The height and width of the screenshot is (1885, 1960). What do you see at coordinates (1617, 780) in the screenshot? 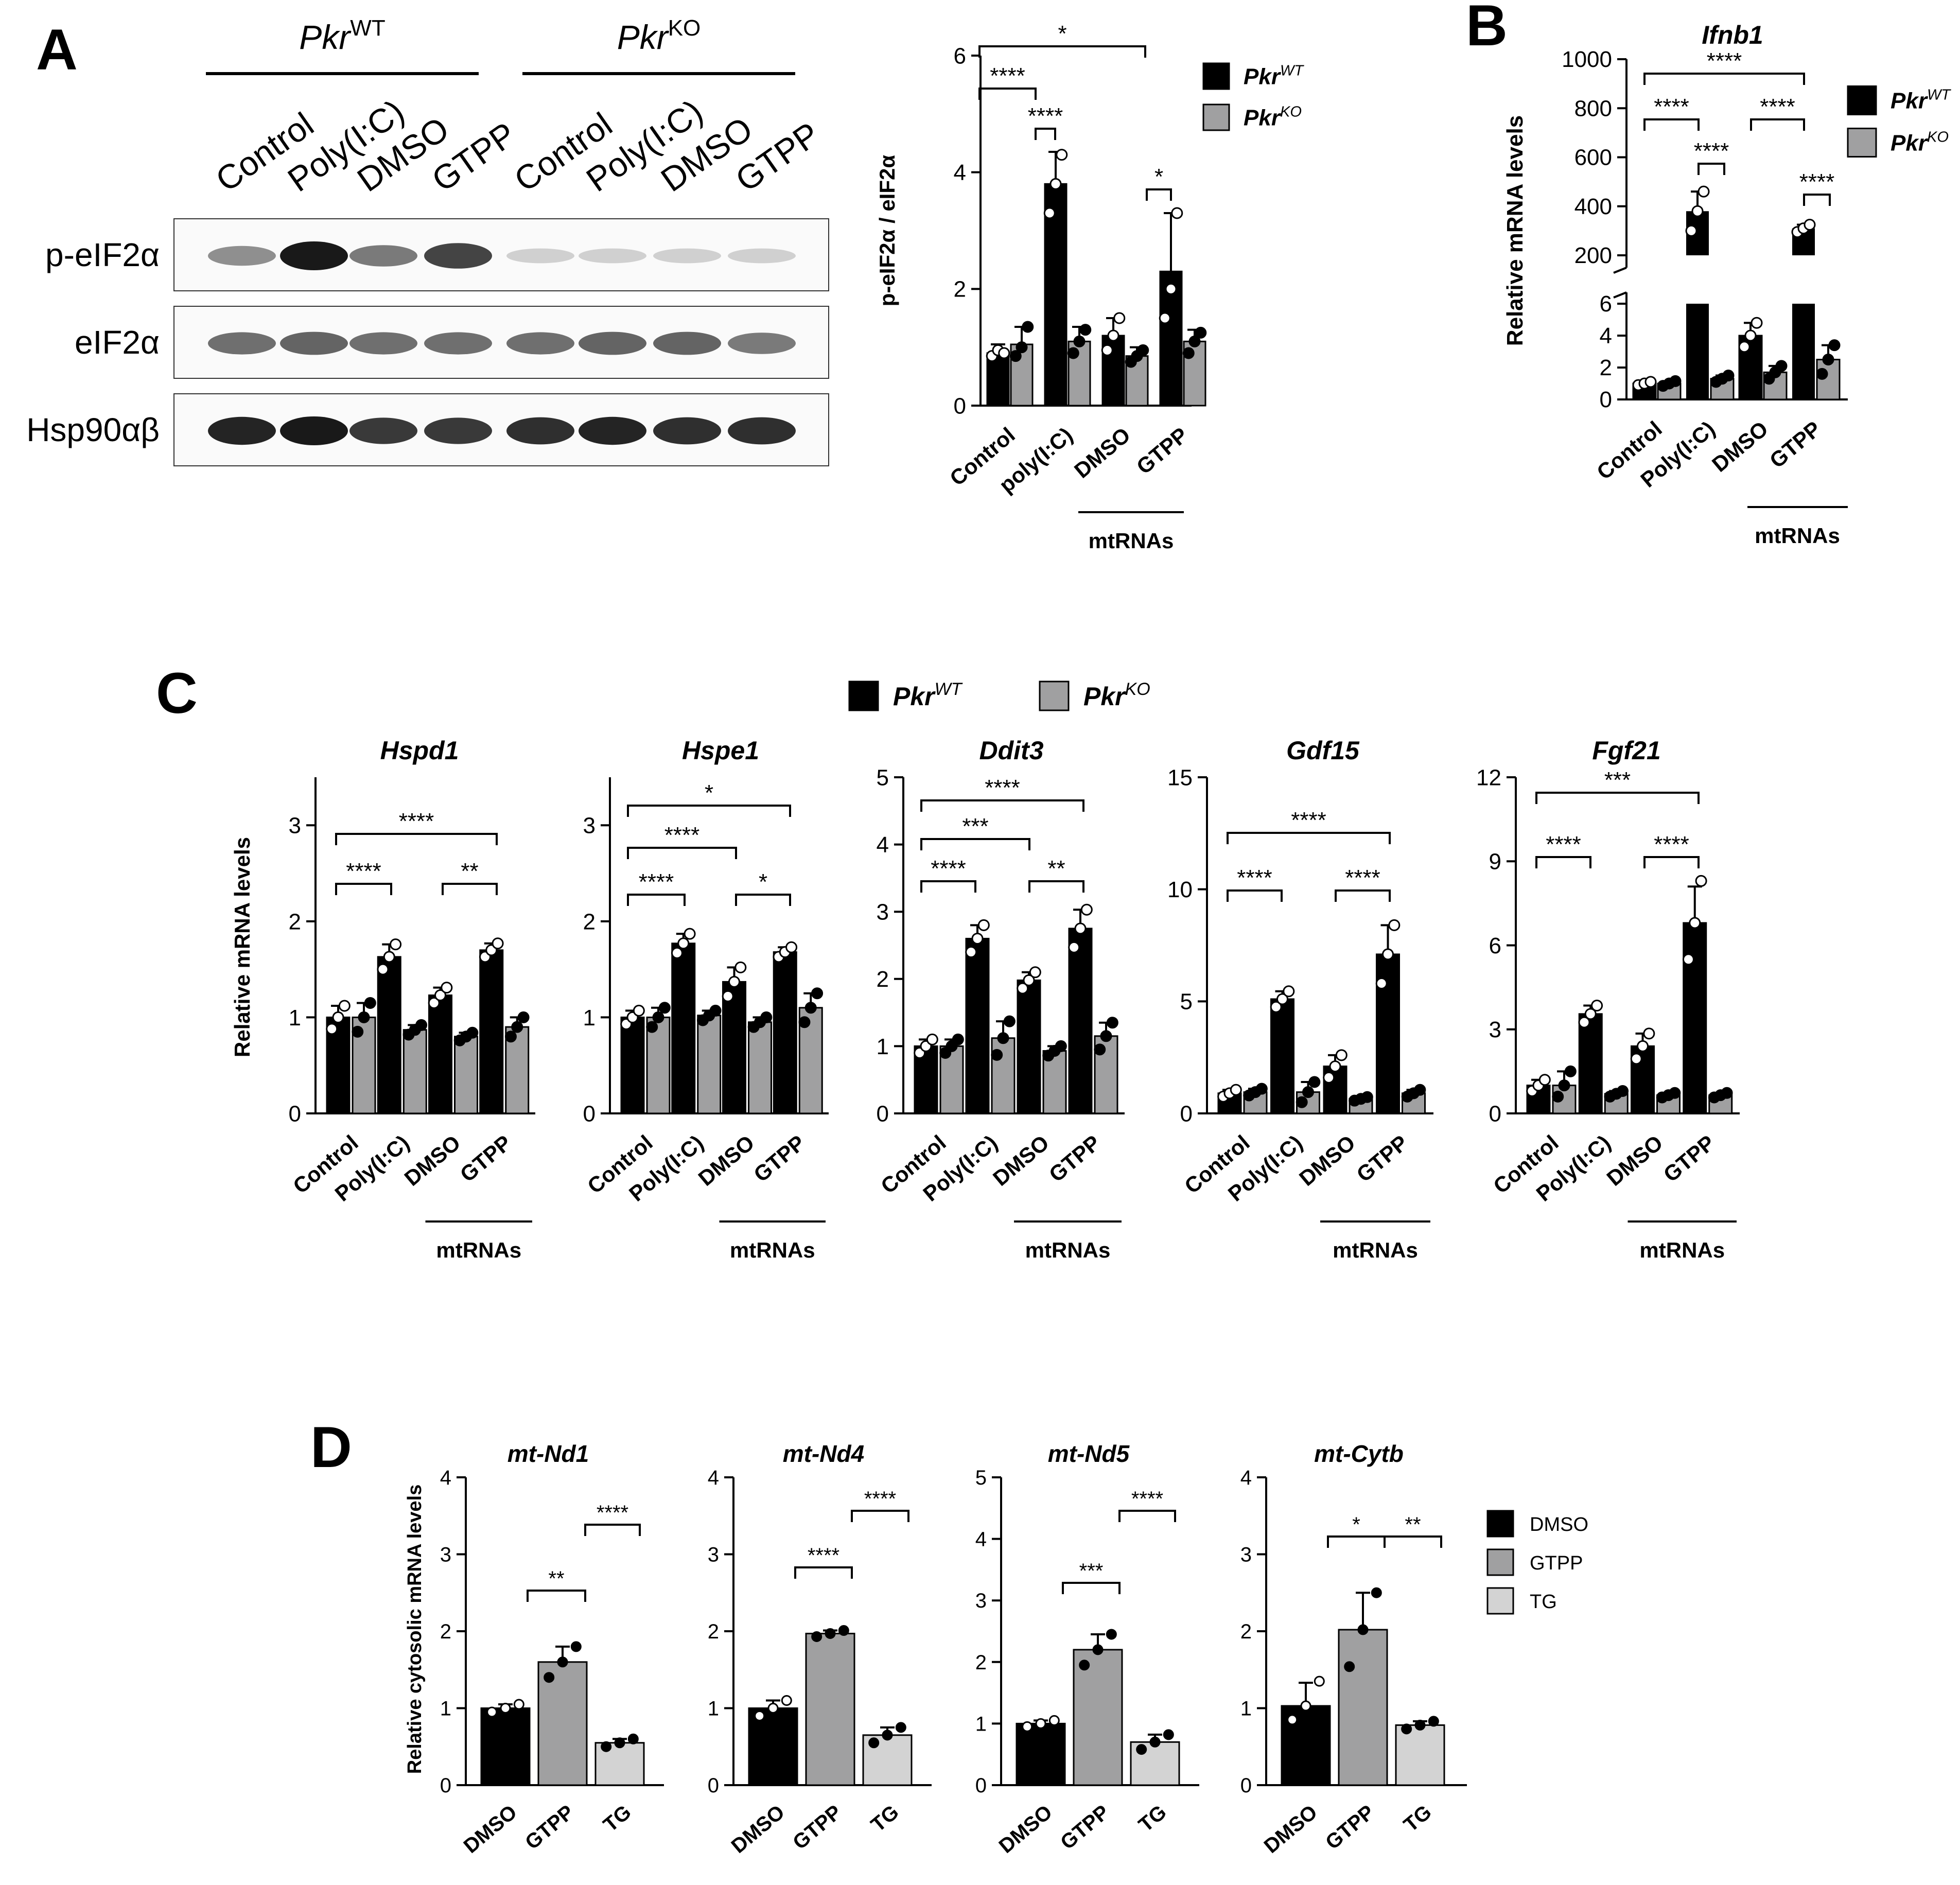
I see `significance-label: ***` at bounding box center [1617, 780].